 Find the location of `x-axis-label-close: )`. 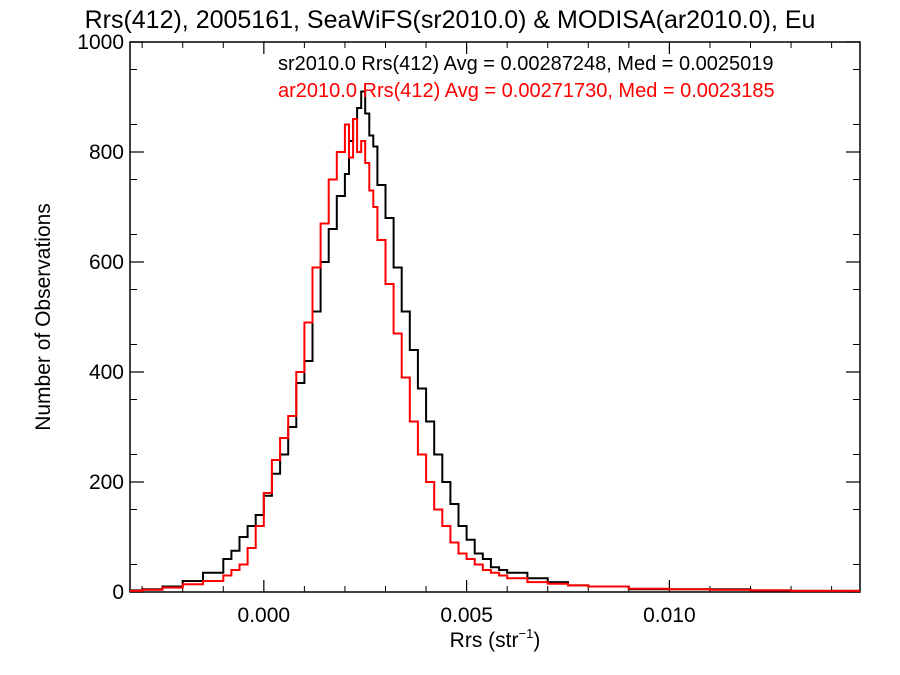

x-axis-label-close: ) is located at coordinates (536, 640).